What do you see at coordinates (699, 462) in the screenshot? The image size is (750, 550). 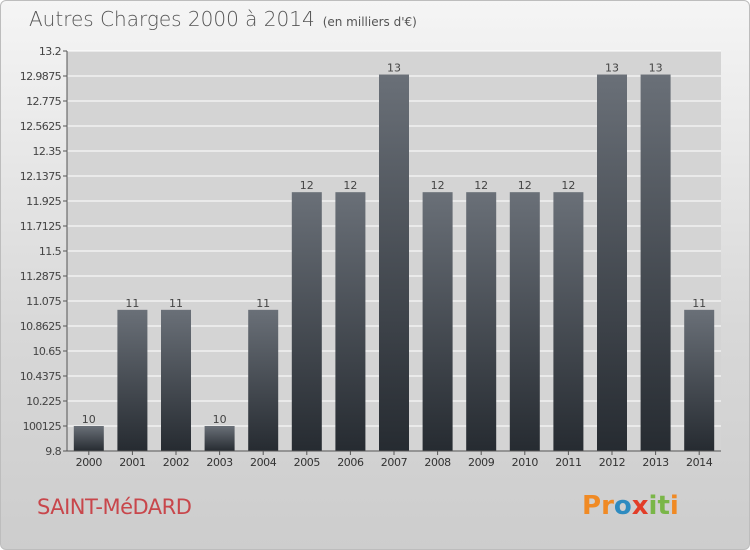 I see `x-tick-label: 2014` at bounding box center [699, 462].